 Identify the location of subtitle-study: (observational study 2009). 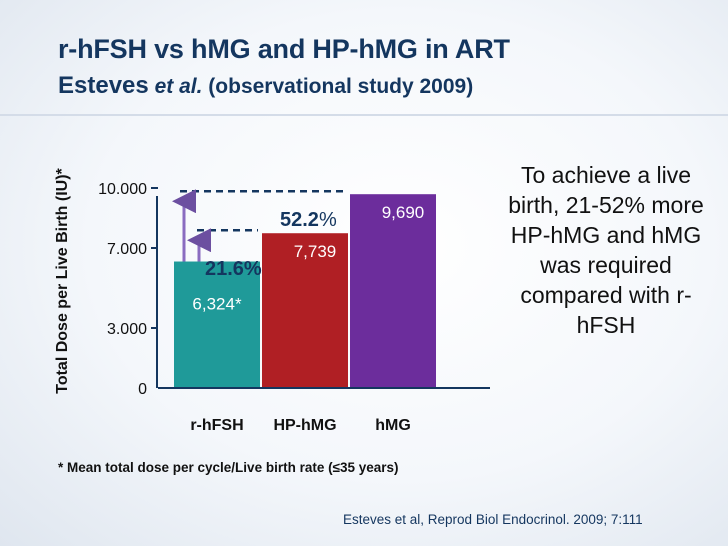
(341, 86).